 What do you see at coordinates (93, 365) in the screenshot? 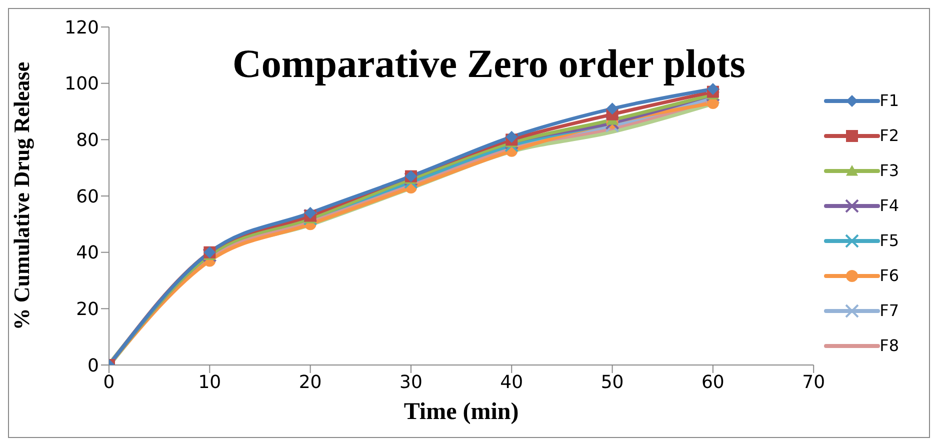
I see `y-tick-label: 0` at bounding box center [93, 365].